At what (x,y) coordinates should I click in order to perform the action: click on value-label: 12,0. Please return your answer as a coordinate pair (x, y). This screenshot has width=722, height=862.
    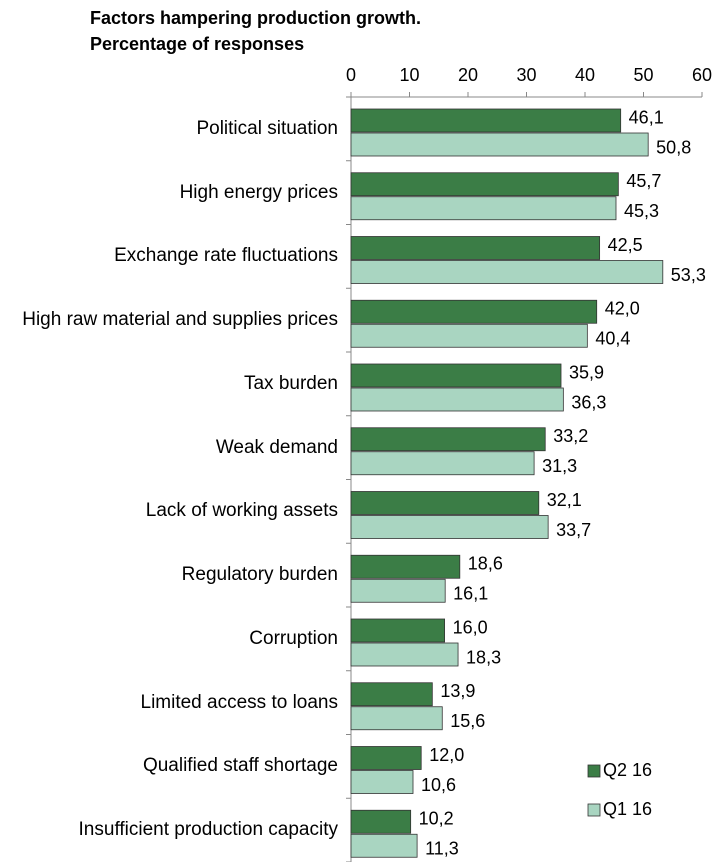
    Looking at the image, I should click on (446, 755).